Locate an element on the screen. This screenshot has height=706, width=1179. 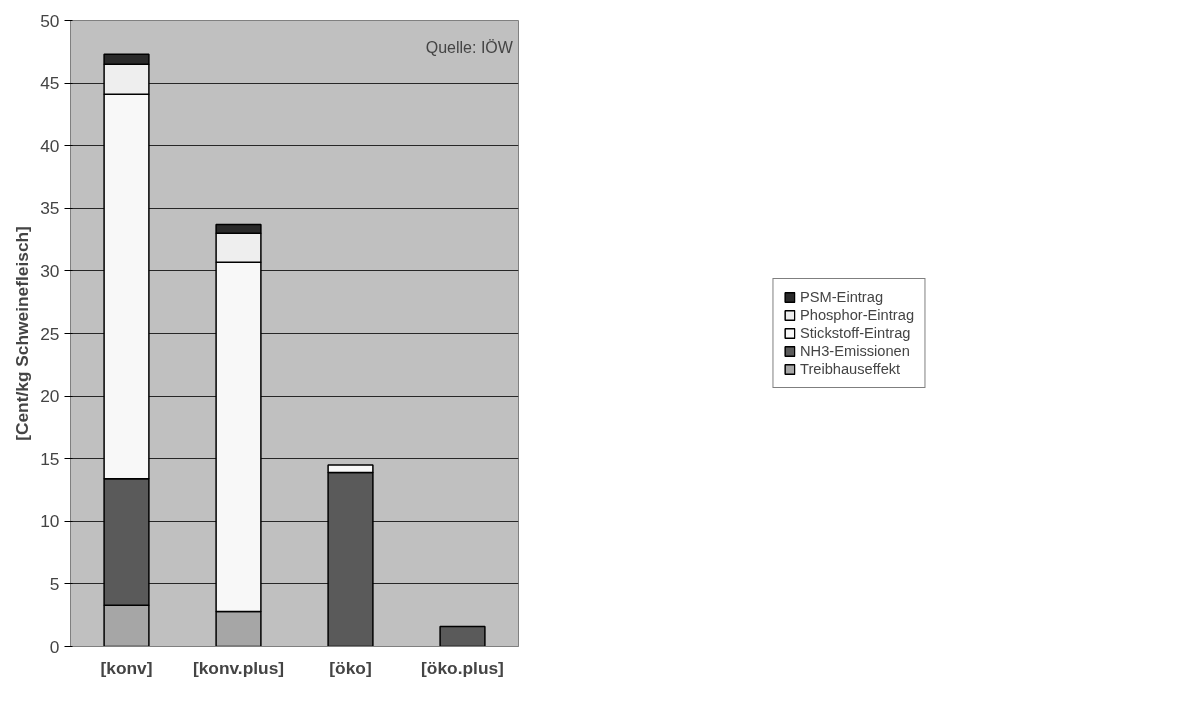
x-tick-label: [konv.plus] is located at coordinates (238, 667).